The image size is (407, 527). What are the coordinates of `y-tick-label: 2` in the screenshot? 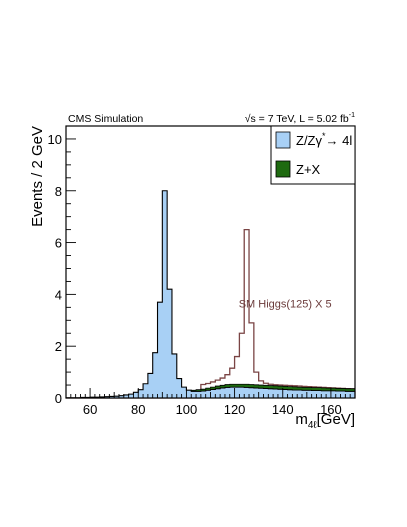 It's located at (58, 346).